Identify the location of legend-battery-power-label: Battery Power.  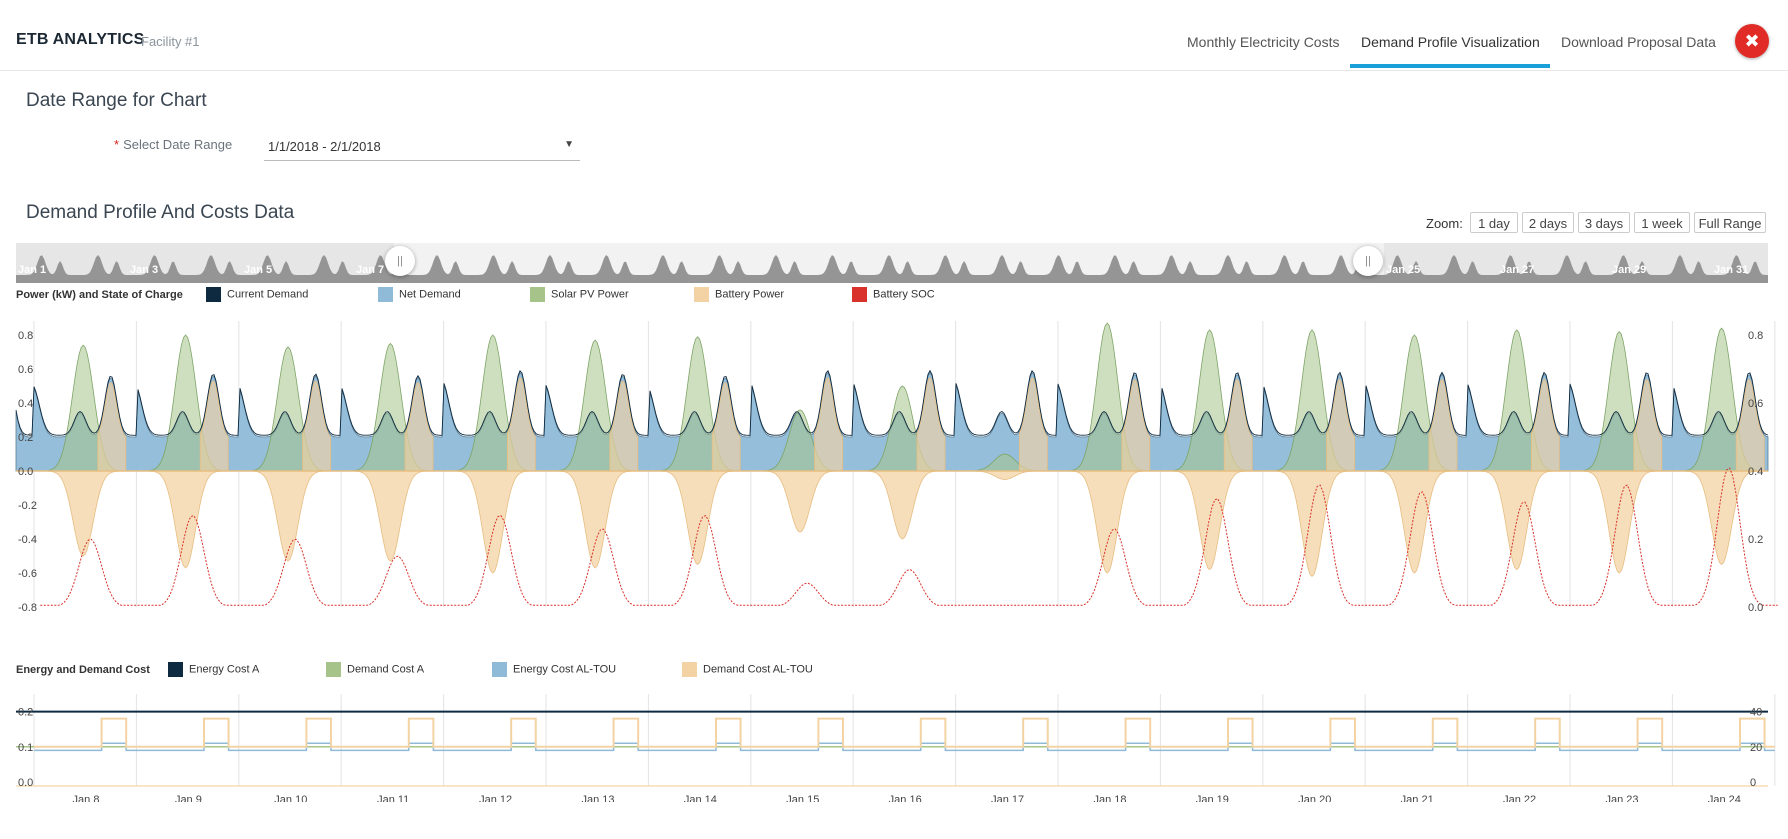
(750, 294).